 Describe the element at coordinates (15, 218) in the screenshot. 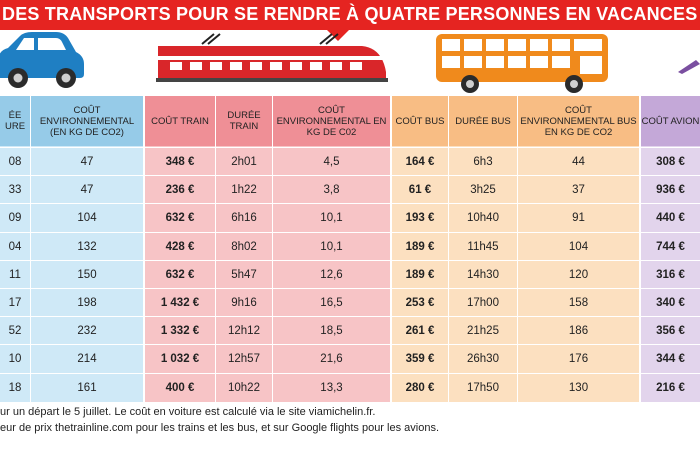

I see `cell-car-duration: 09` at that location.